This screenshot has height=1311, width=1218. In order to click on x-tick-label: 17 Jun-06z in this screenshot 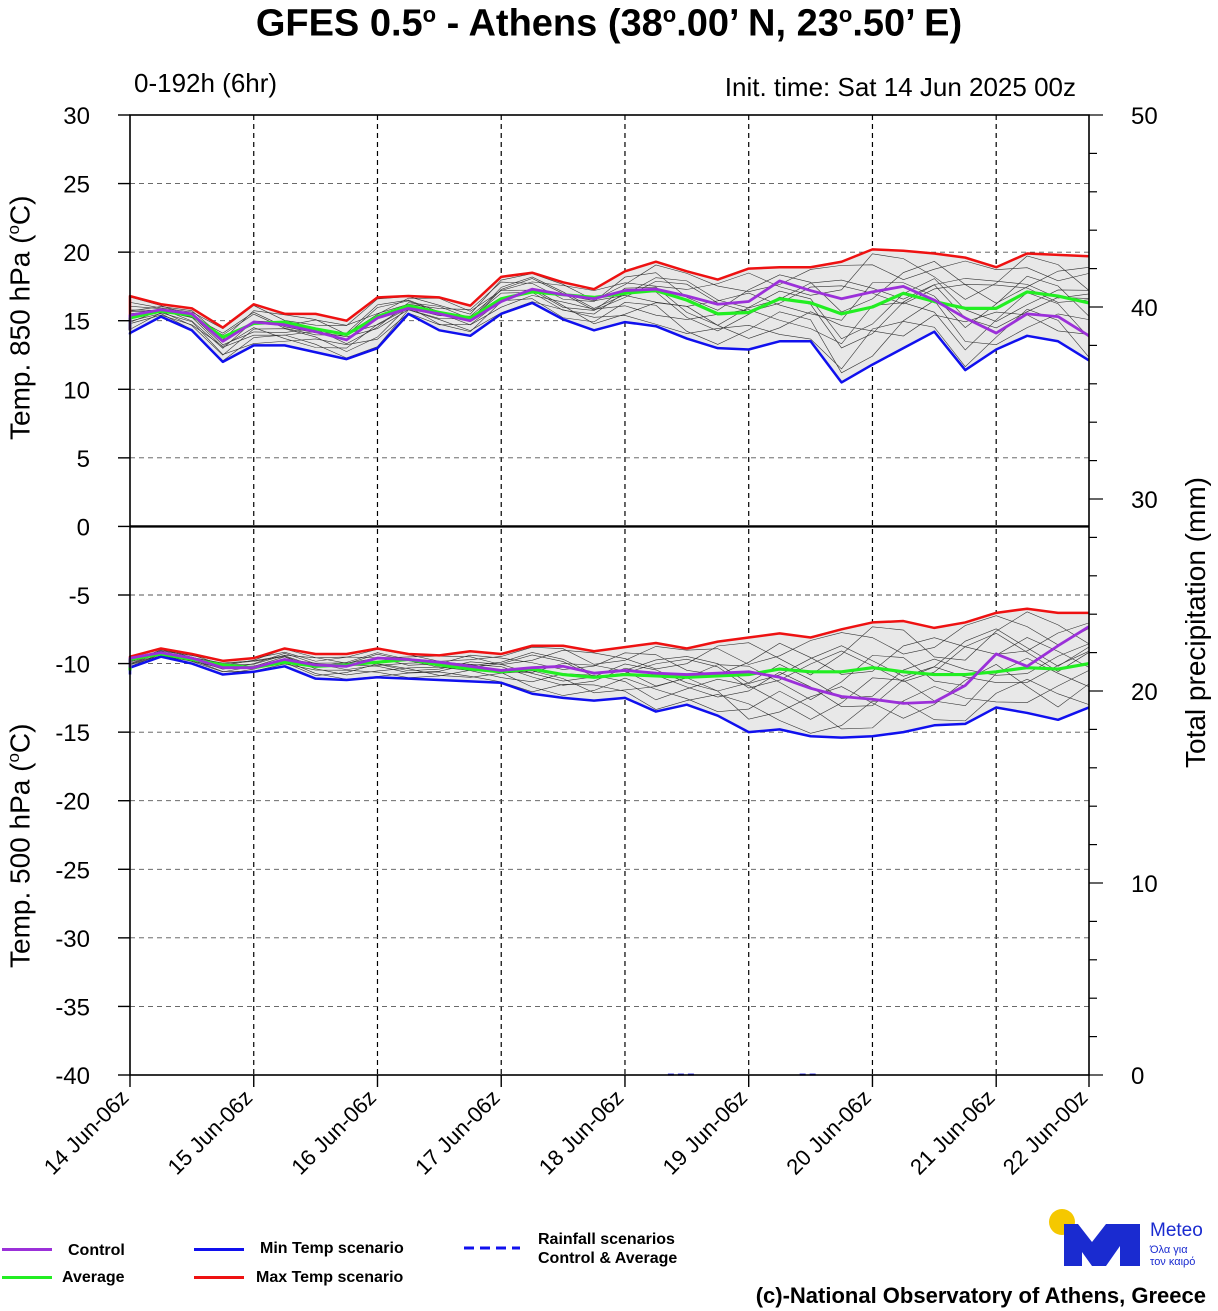, I will do `click(457, 1132)`.